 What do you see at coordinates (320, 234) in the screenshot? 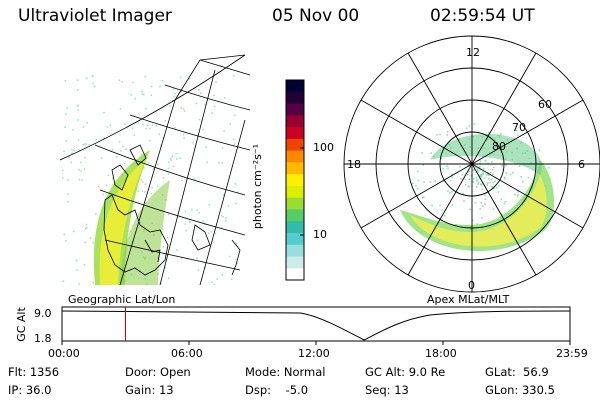
I see `colorbar-tick-low: 10` at bounding box center [320, 234].